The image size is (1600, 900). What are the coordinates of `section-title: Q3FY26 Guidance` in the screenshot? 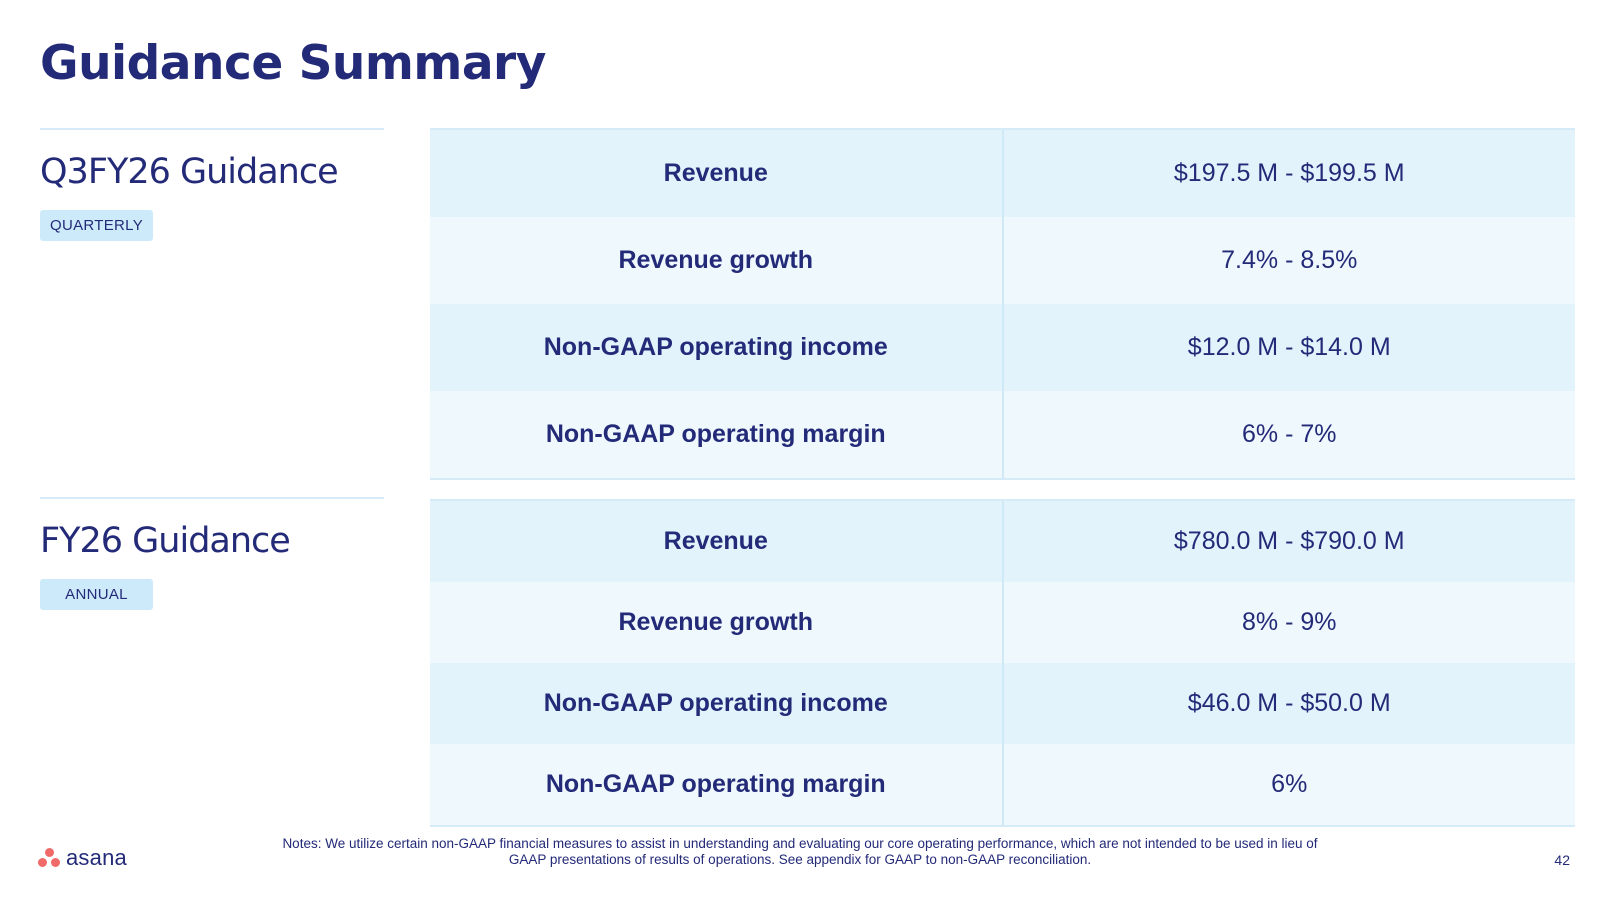 It's located at (189, 172).